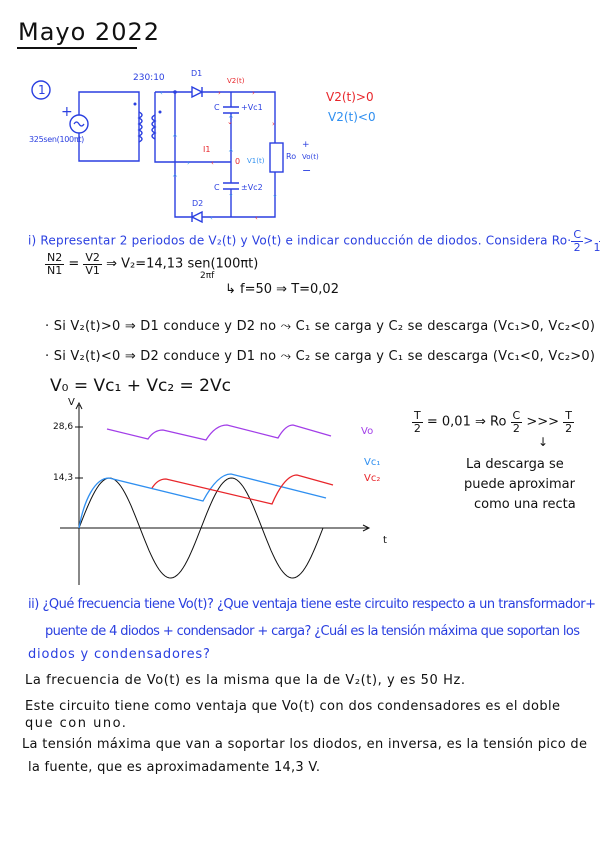  Describe the element at coordinates (252, 187) in the screenshot. I see `vc2-label: ±Vc2` at that location.